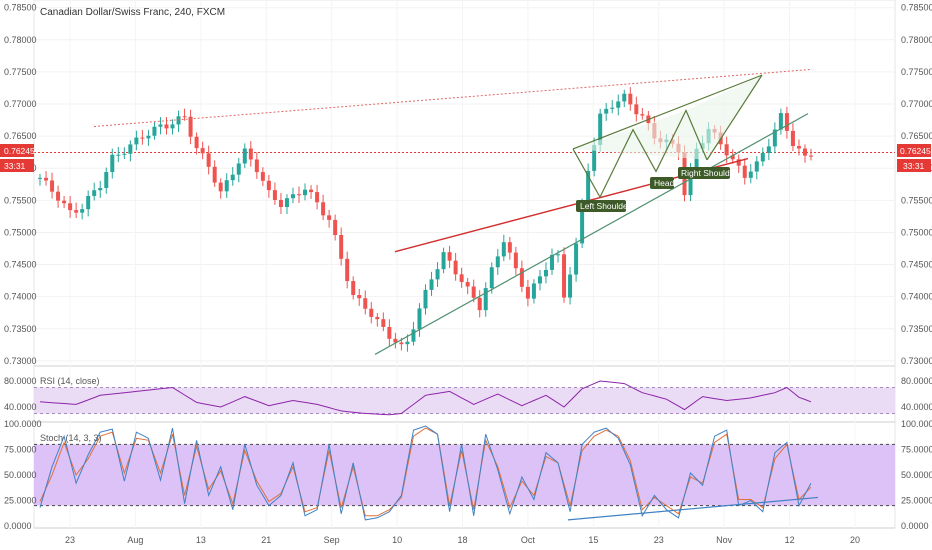 The height and width of the screenshot is (550, 932). Describe the element at coordinates (20, 329) in the screenshot. I see `price-tick-label-left: 0.73500` at that location.